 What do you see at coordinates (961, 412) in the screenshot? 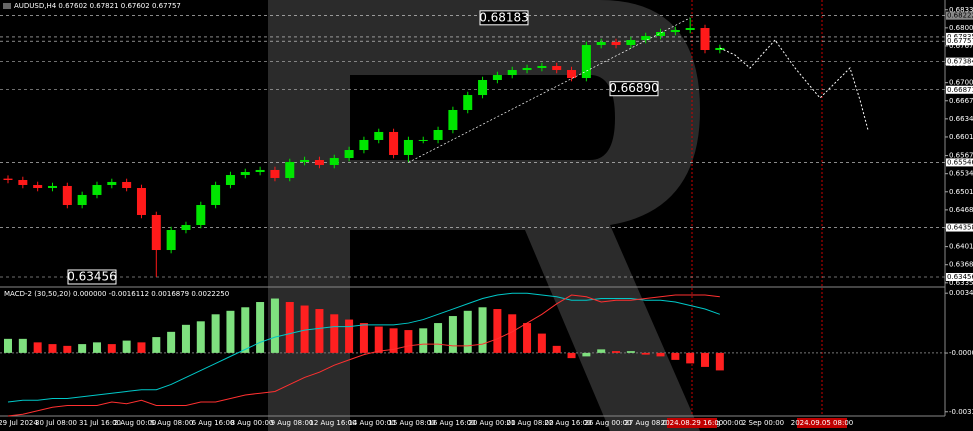
I see `y-tick-label: -0.003359` at bounding box center [961, 412].